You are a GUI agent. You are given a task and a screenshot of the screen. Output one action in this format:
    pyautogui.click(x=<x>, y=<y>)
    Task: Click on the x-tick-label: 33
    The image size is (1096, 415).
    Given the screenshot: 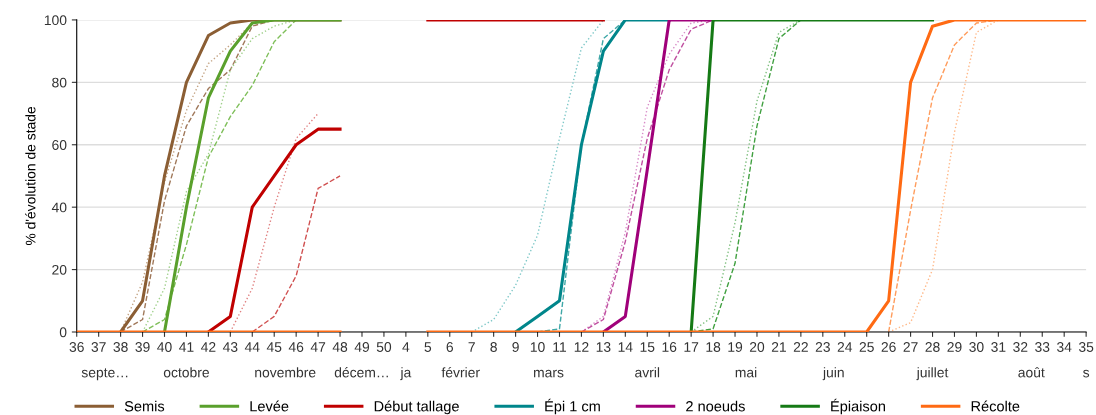 What is the action you would take?
    pyautogui.click(x=1042, y=347)
    